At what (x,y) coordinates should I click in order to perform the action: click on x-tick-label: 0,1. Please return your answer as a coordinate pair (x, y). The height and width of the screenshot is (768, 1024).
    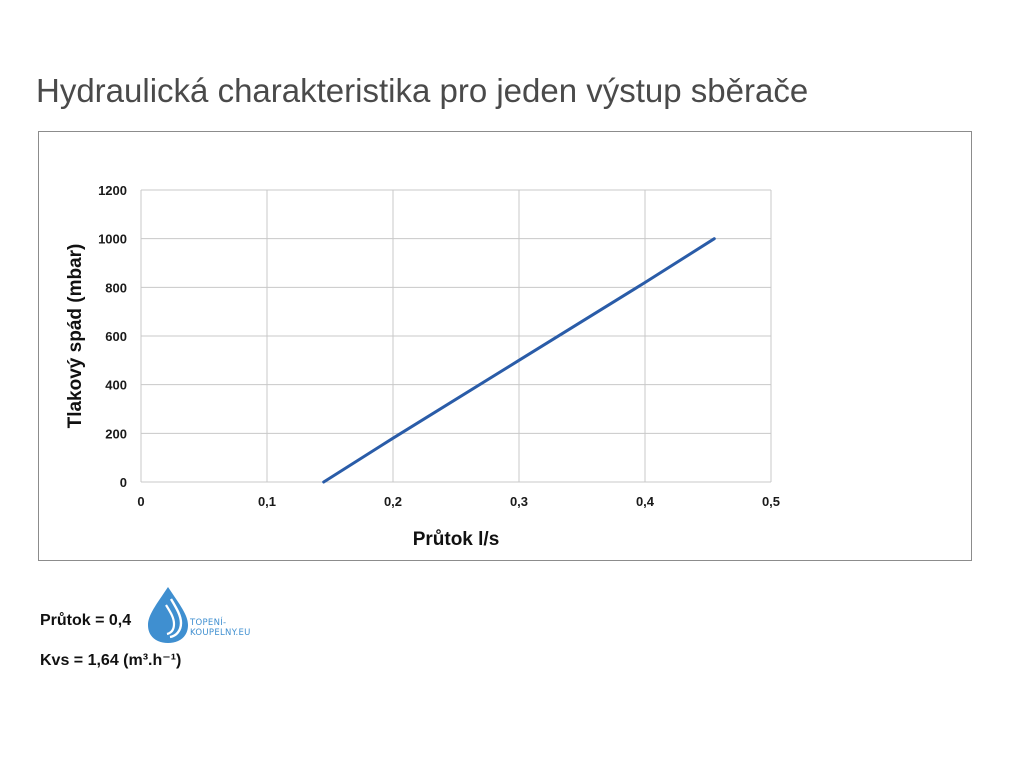
    Looking at the image, I should click on (267, 501).